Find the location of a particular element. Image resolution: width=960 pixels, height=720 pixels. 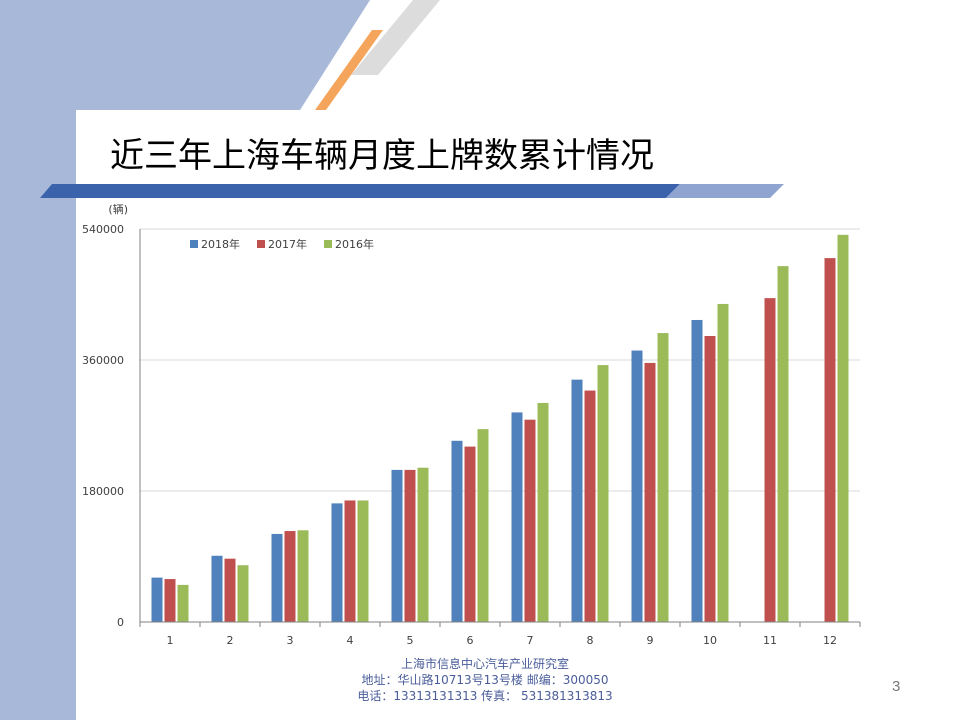

x-tick-label: 4 is located at coordinates (350, 640).